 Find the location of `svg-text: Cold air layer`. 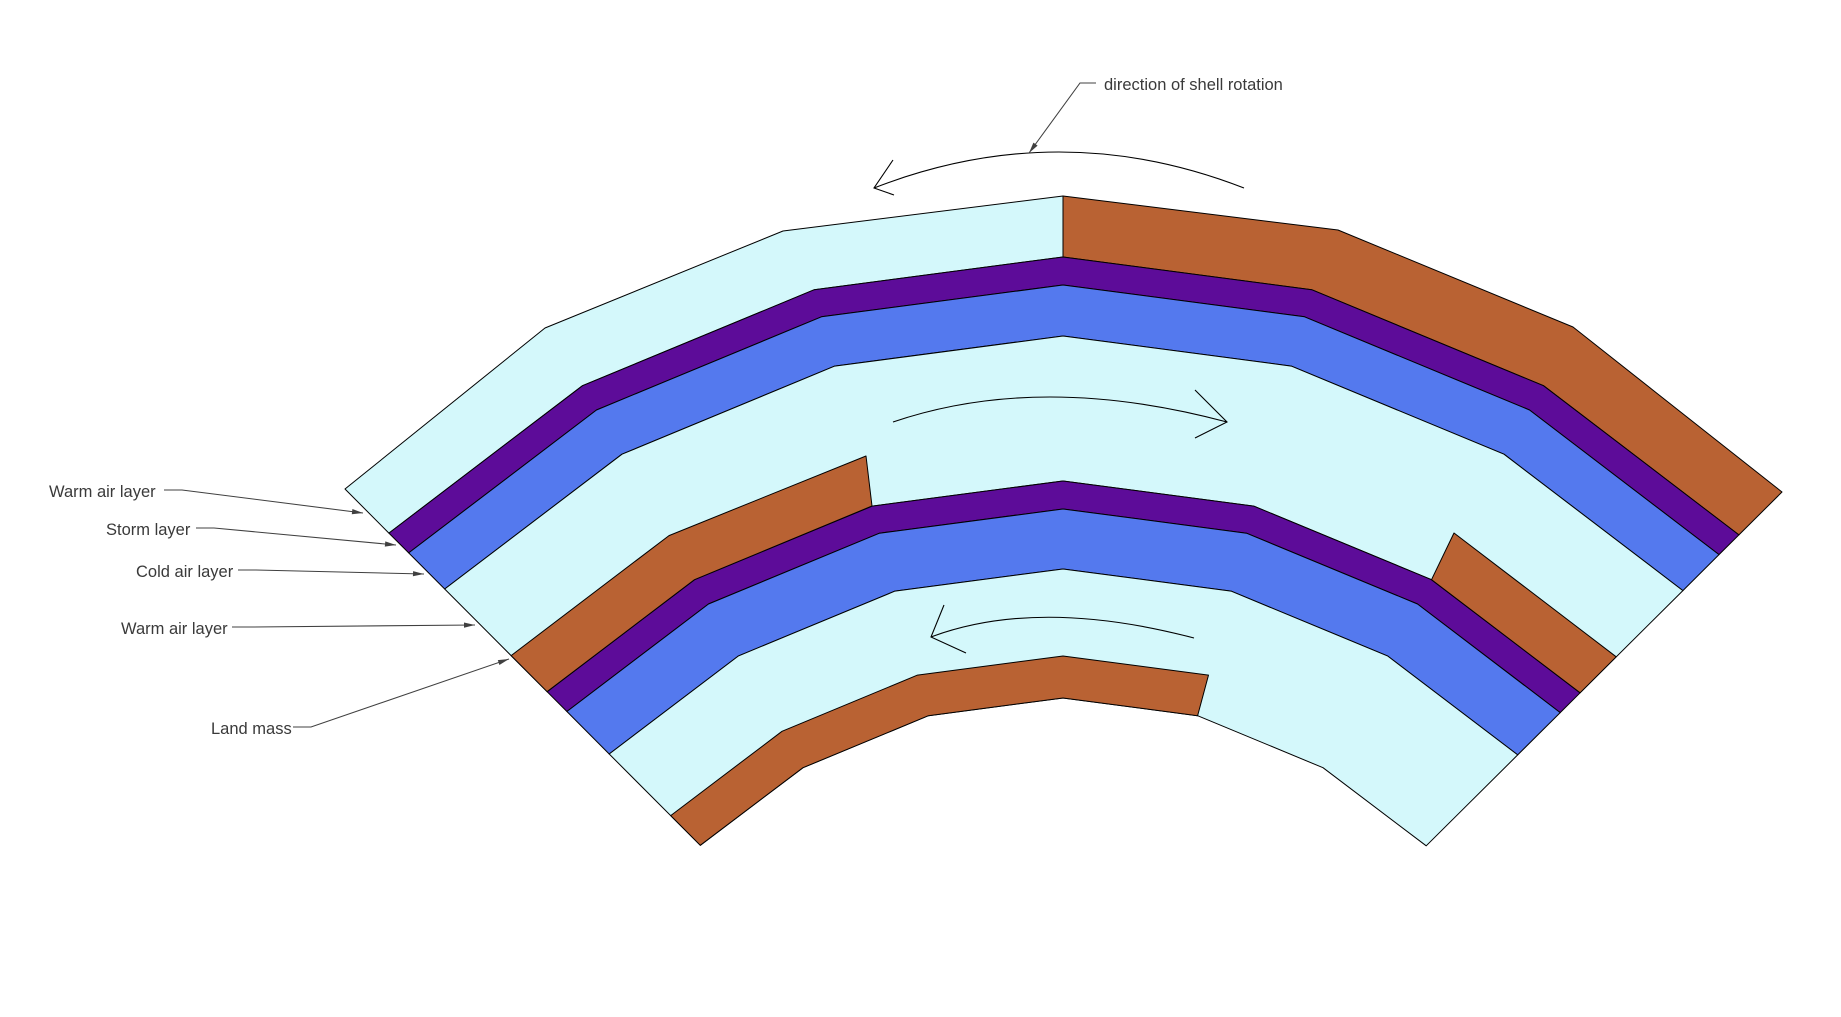

svg-text: Cold air layer is located at coordinates (185, 572).